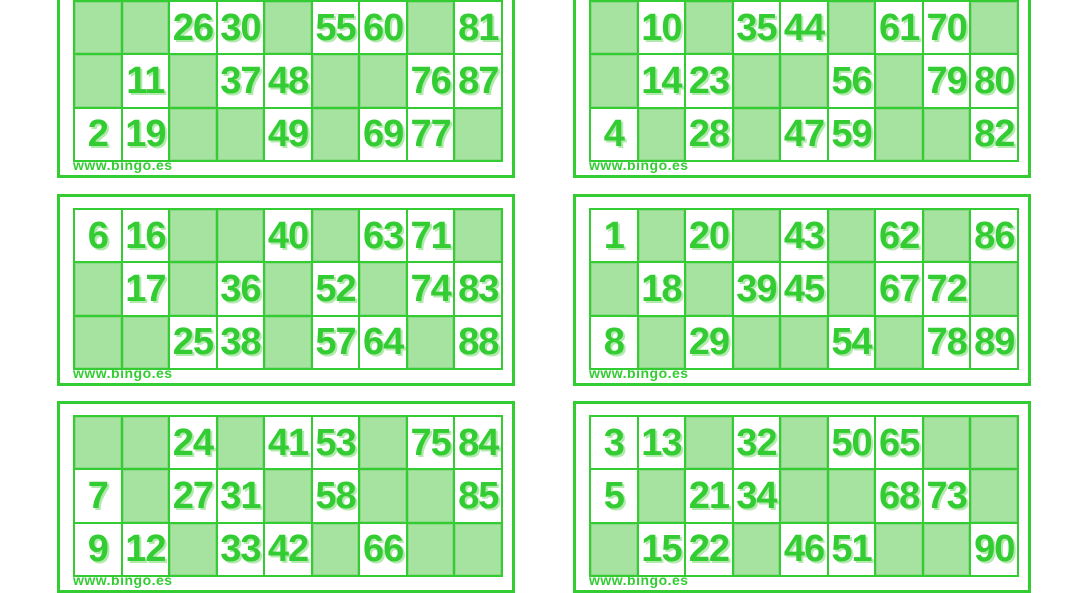 This screenshot has width=1086, height=593. I want to click on bingo-number: 47, so click(804, 134).